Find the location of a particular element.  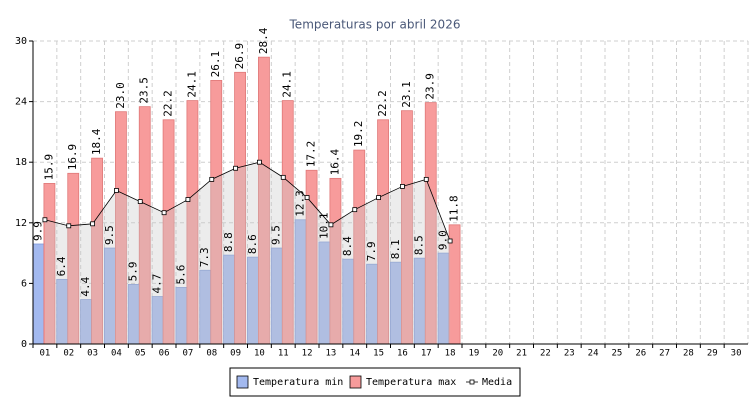

value-label: 6.4 is located at coordinates (61, 266).